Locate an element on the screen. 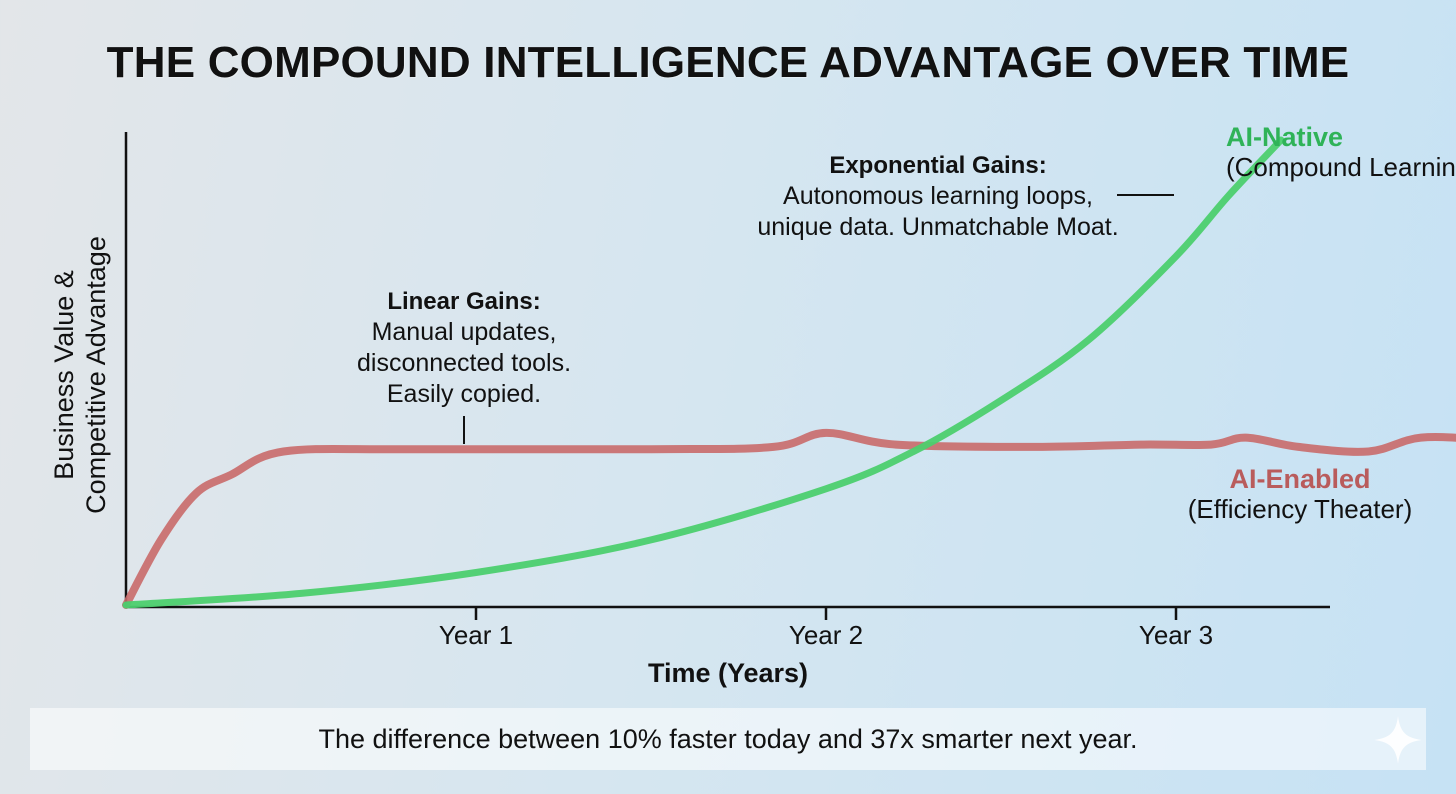  annotation-exponential-line-1: Autonomous learning loops, is located at coordinates (938, 196).